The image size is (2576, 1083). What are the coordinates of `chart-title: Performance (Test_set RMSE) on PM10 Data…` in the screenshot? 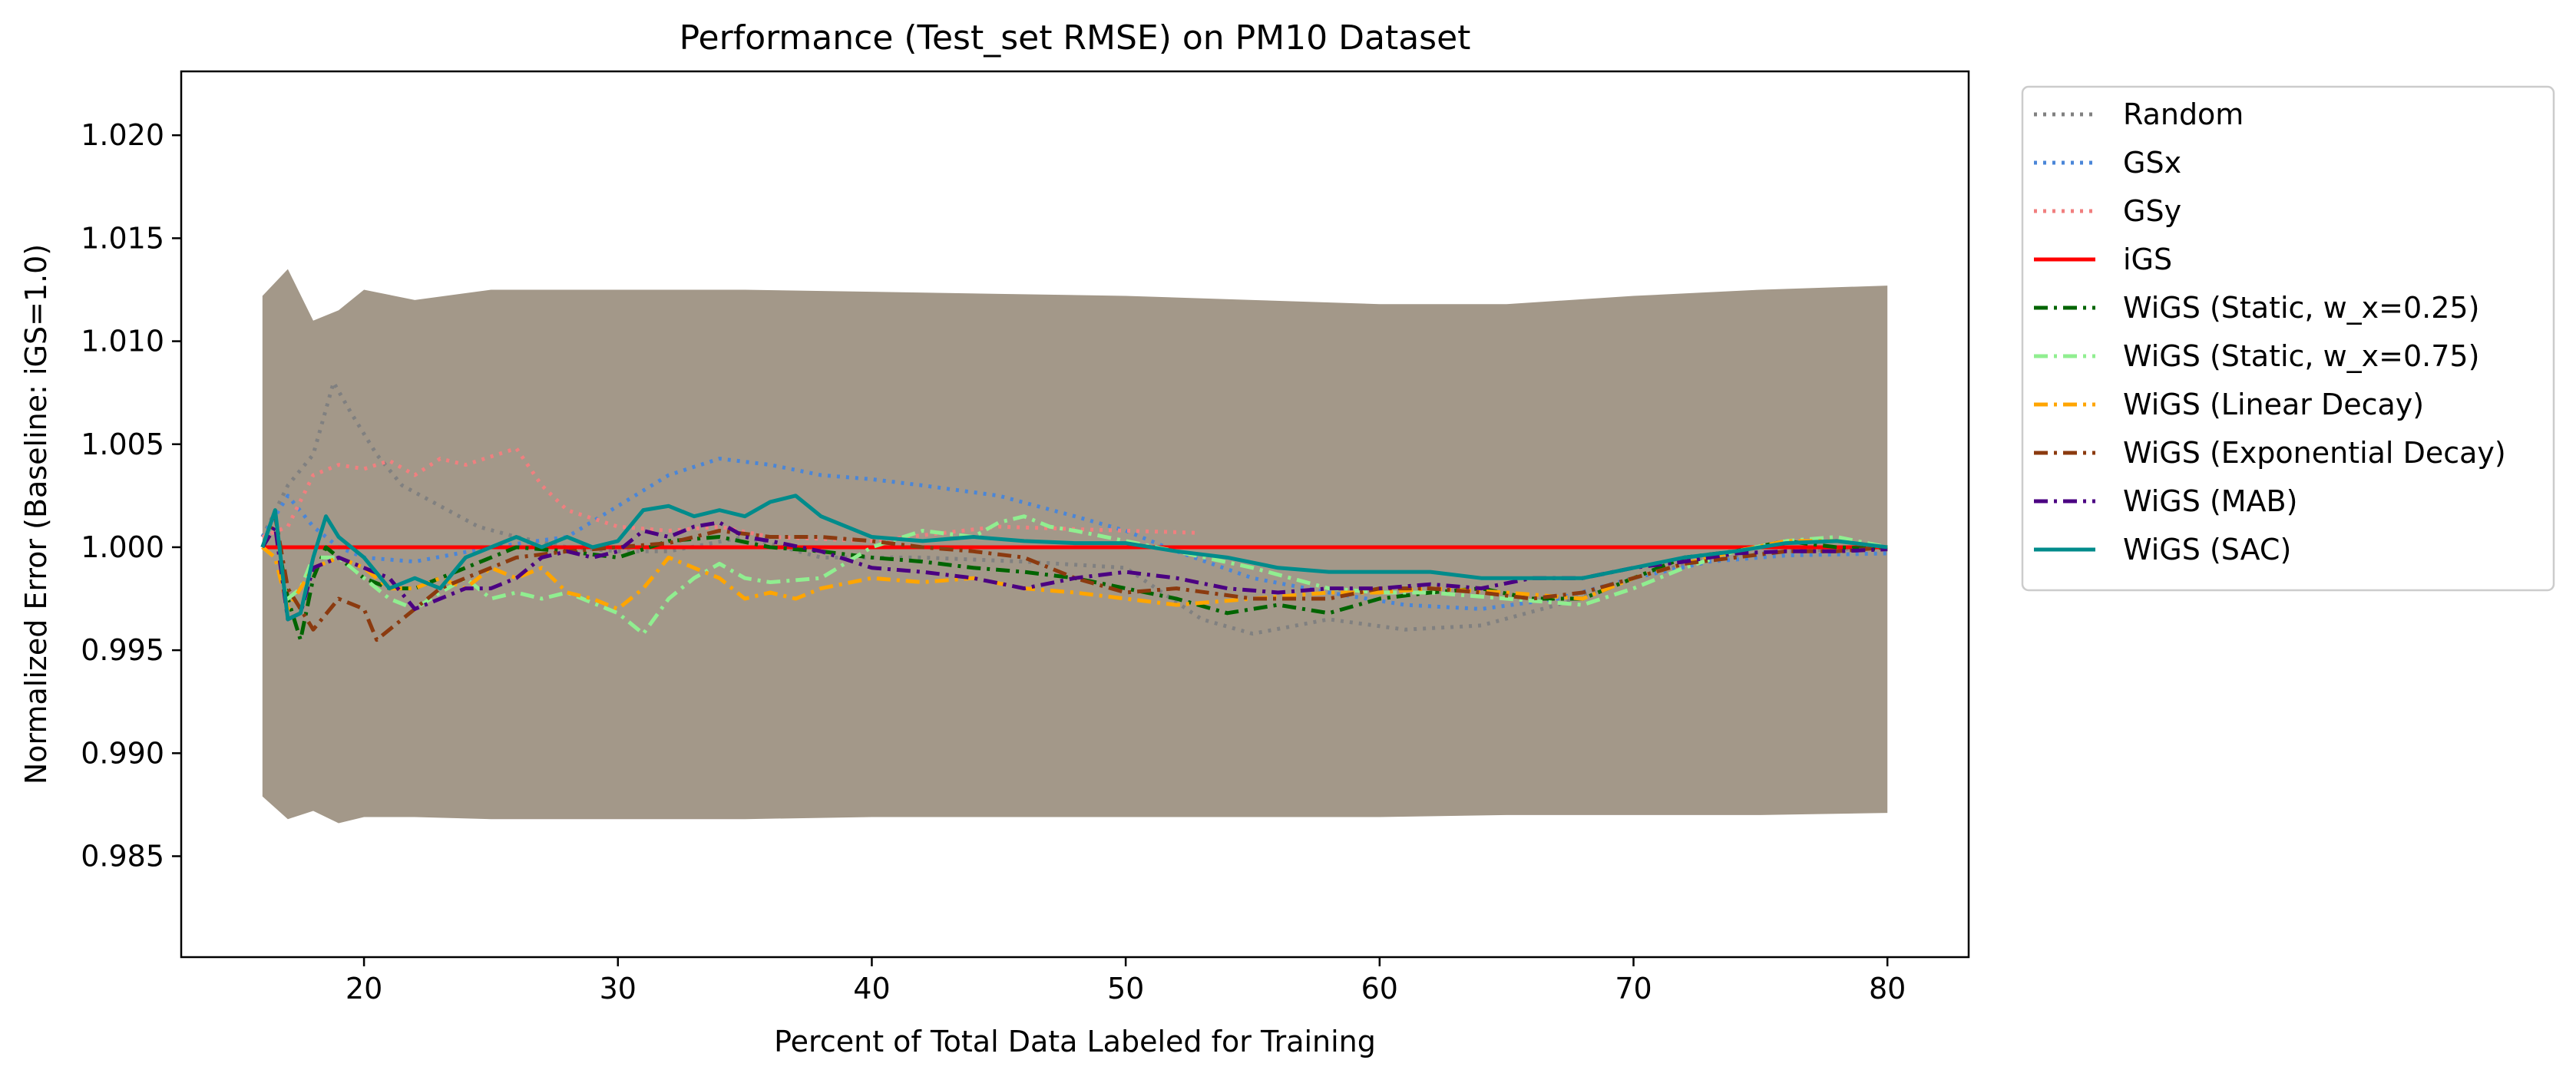 It's located at (1075, 38).